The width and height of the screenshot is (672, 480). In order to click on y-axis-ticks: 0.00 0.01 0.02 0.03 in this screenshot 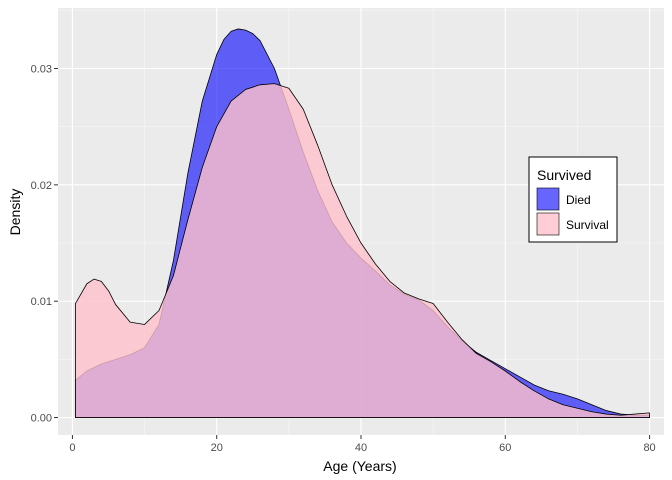, I will do `click(44, 244)`.